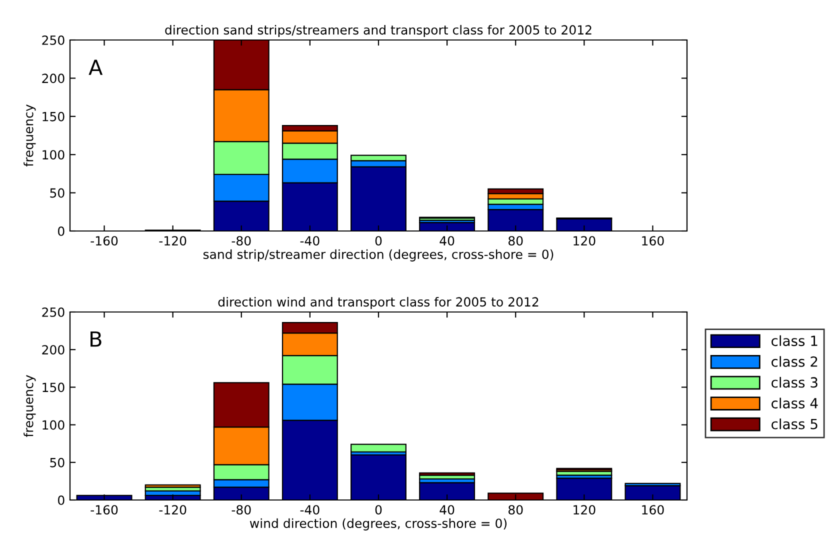  What do you see at coordinates (795, 382) in the screenshot?
I see `legend-label: class 3` at bounding box center [795, 382].